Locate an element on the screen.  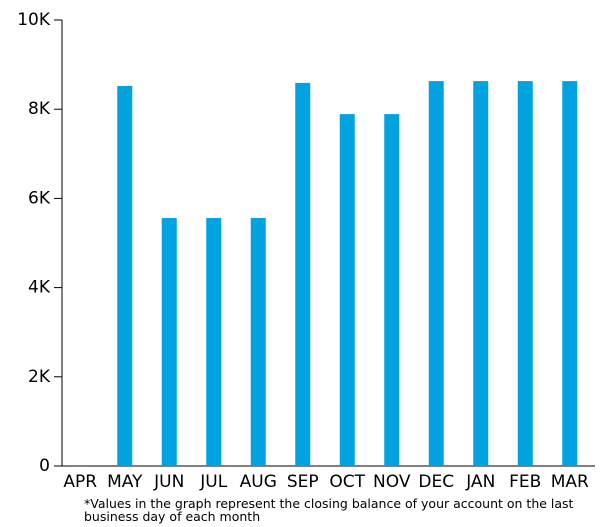
x-tick-label: JAN is located at coordinates (480, 482).